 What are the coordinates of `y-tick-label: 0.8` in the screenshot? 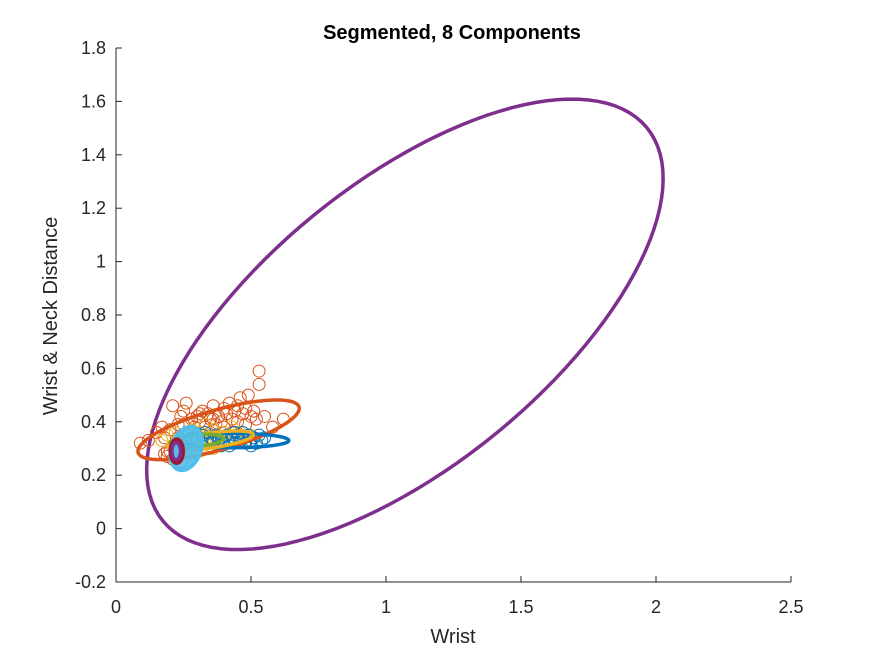 It's located at (93, 315).